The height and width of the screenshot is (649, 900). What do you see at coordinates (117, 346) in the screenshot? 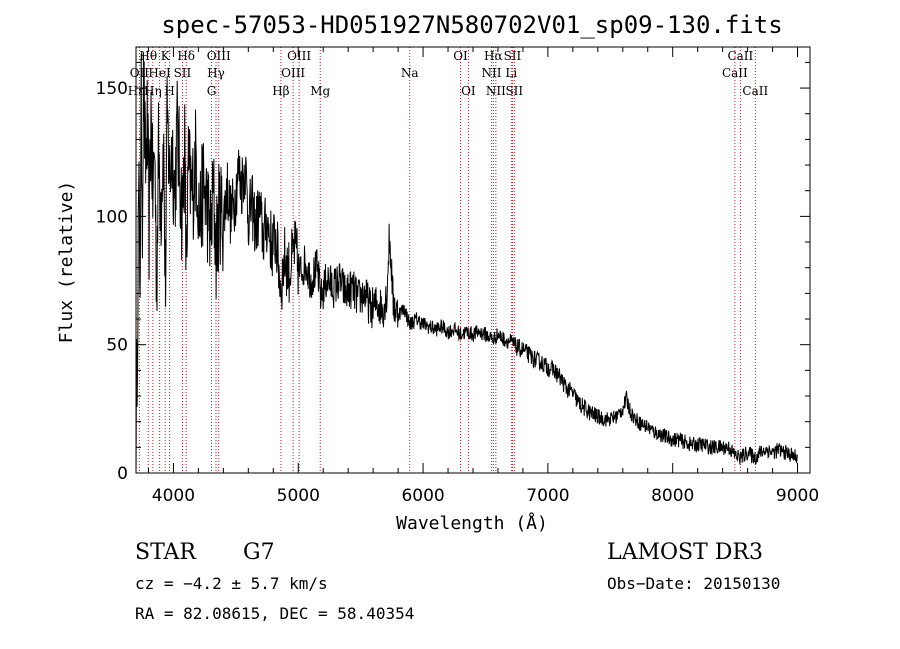
I see `y-tick-label: 50` at bounding box center [117, 346].